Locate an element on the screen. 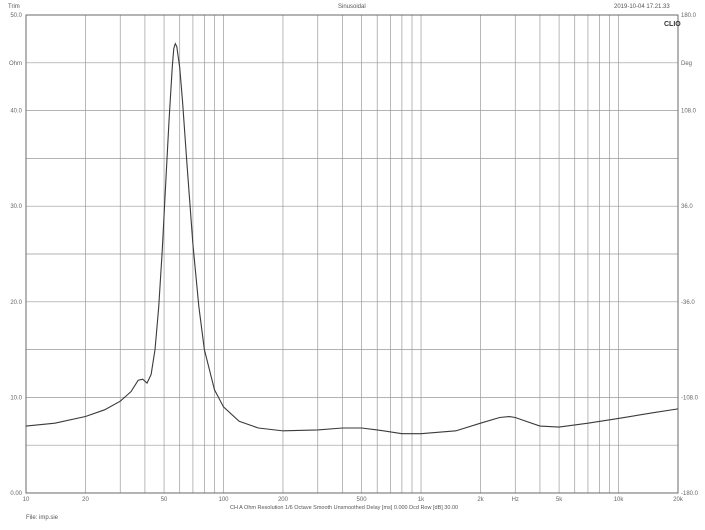 This screenshot has width=705, height=530. y2-tick-label: 108.0 is located at coordinates (689, 112).